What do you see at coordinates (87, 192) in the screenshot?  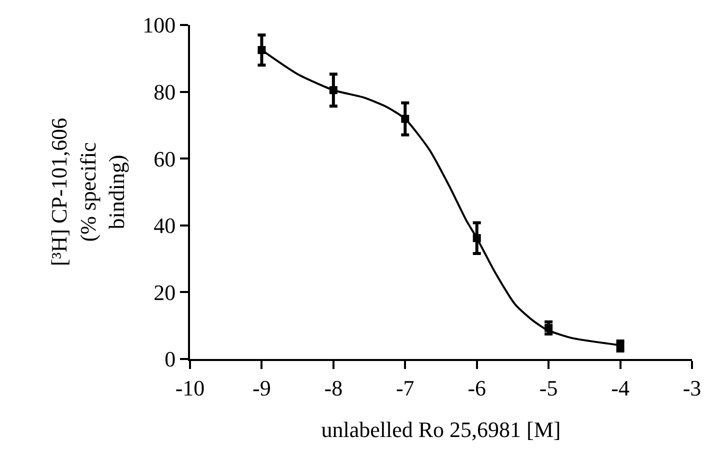 I see `y-axis-title: [³H] CP-101,606 (% specific binding)` at bounding box center [87, 192].